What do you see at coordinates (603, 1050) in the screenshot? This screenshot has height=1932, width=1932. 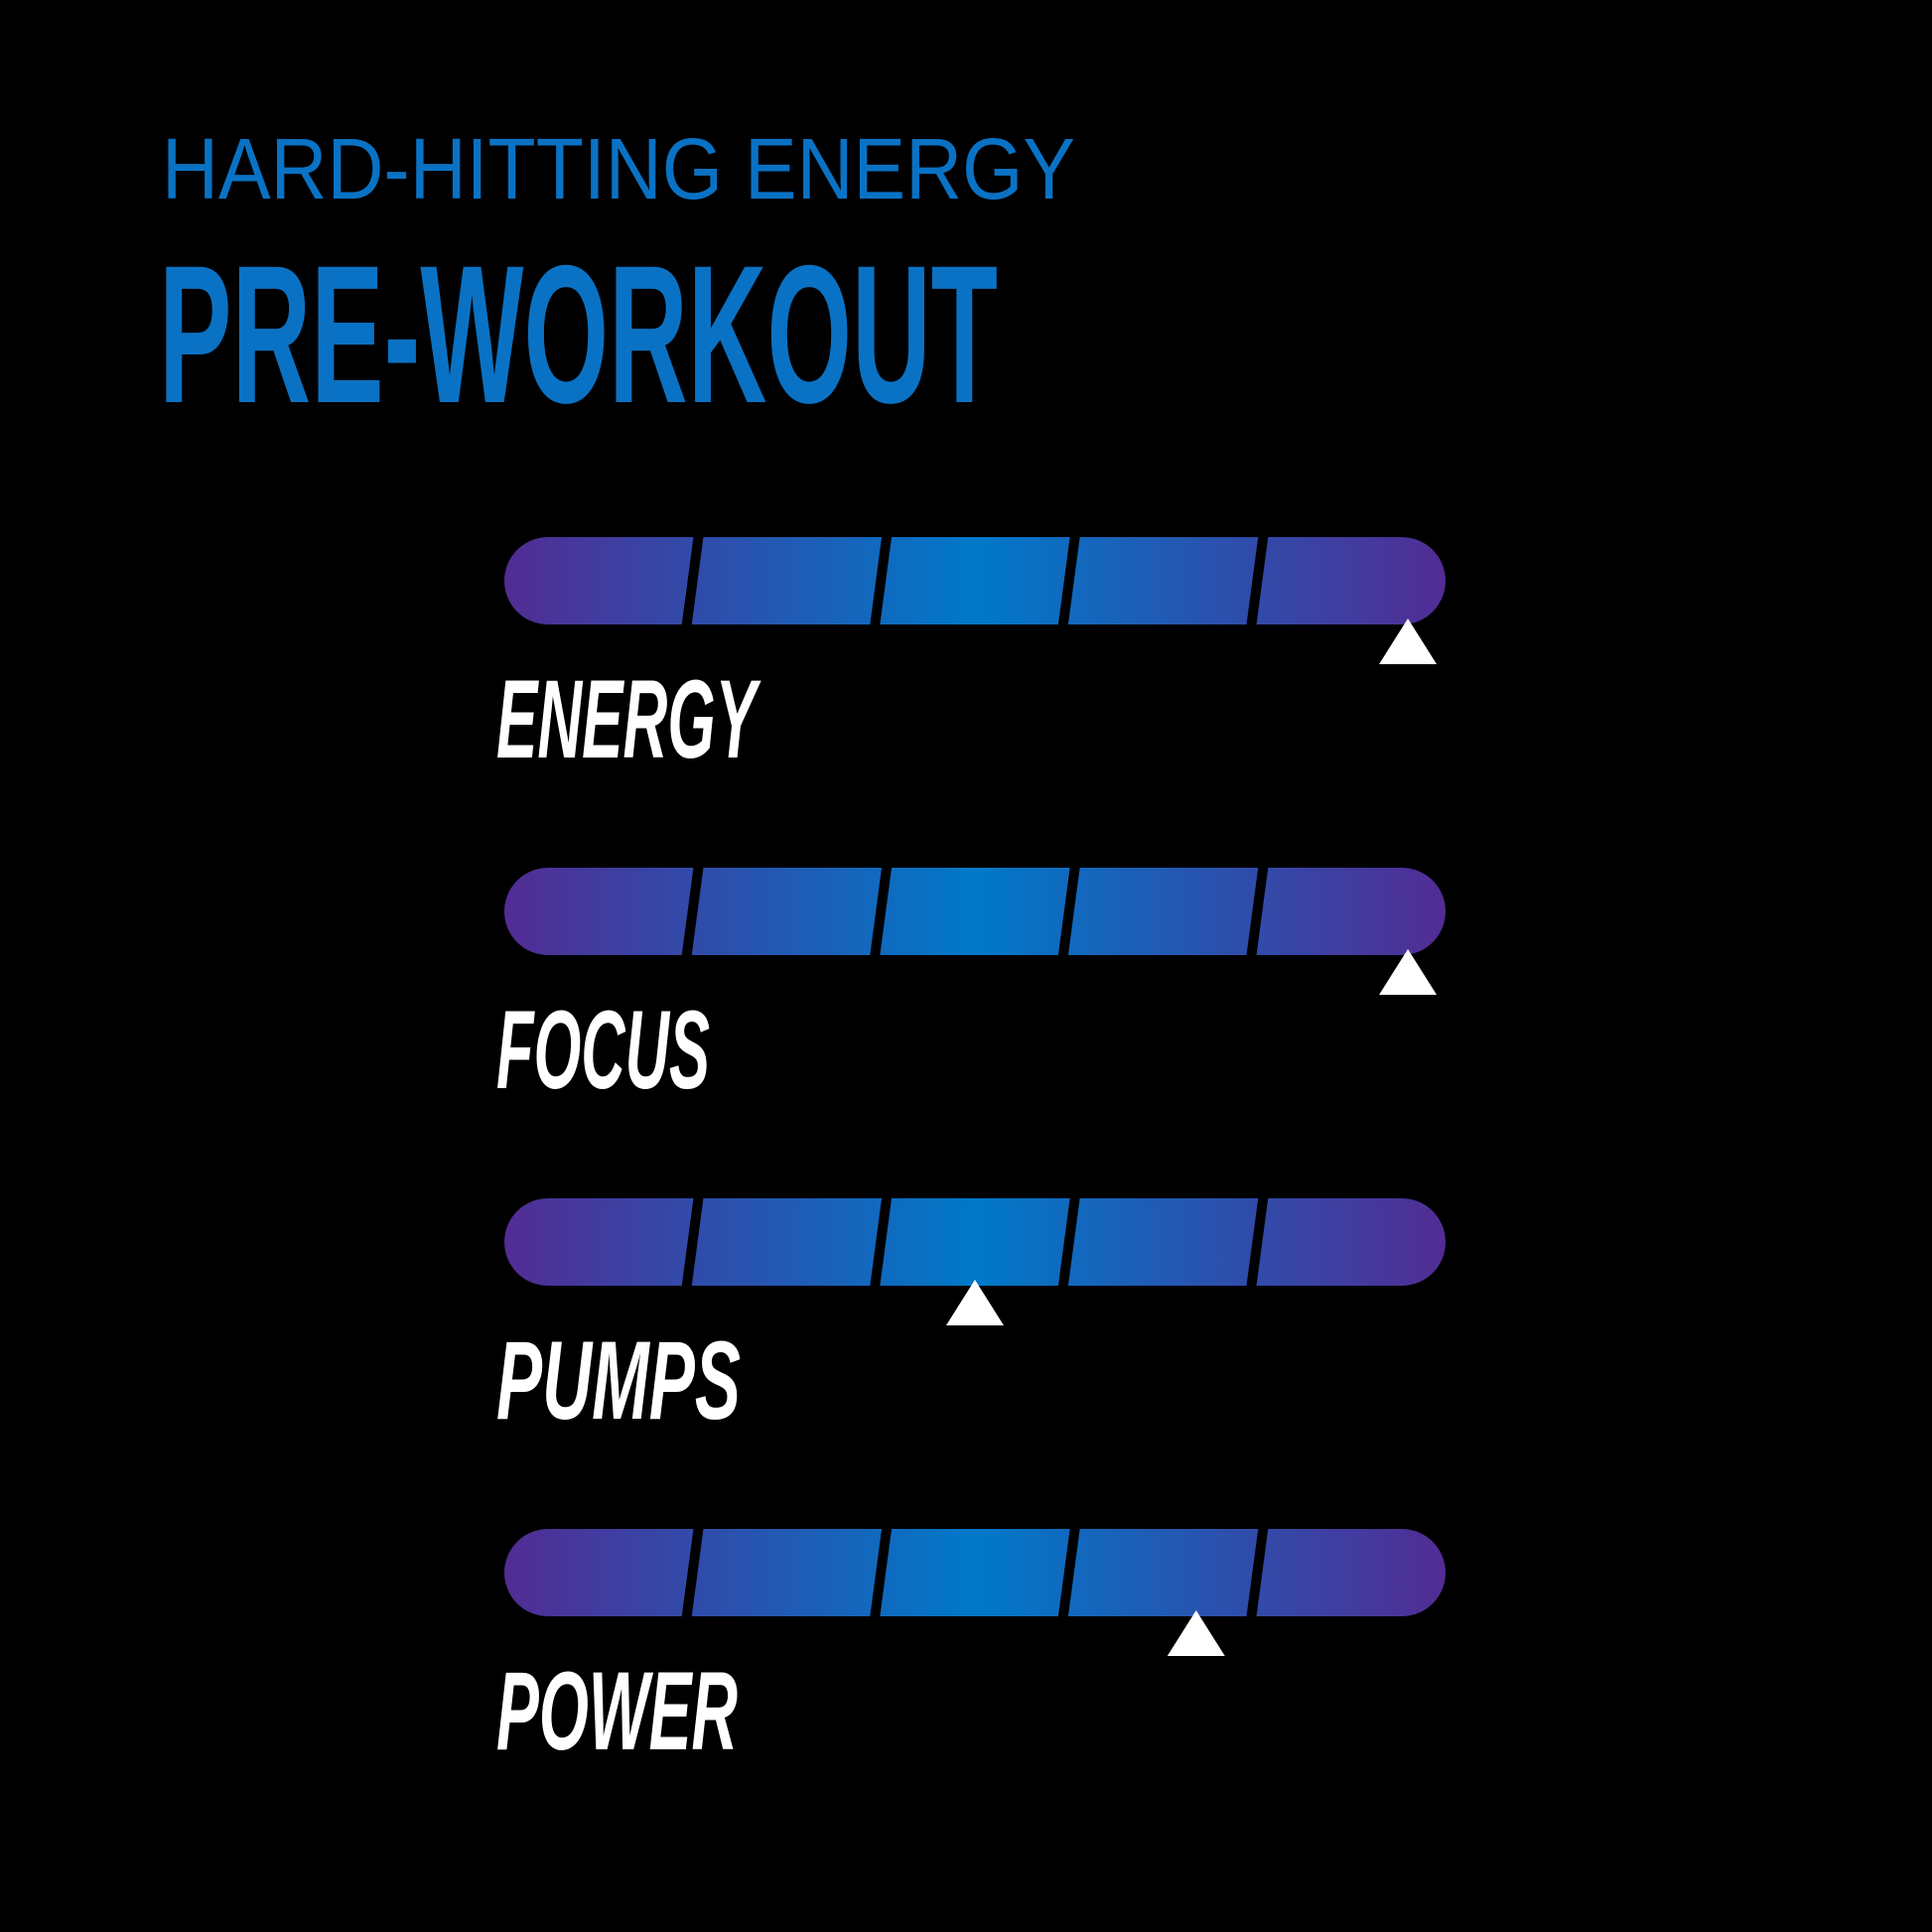 I see `meter-label: FOCUS` at bounding box center [603, 1050].